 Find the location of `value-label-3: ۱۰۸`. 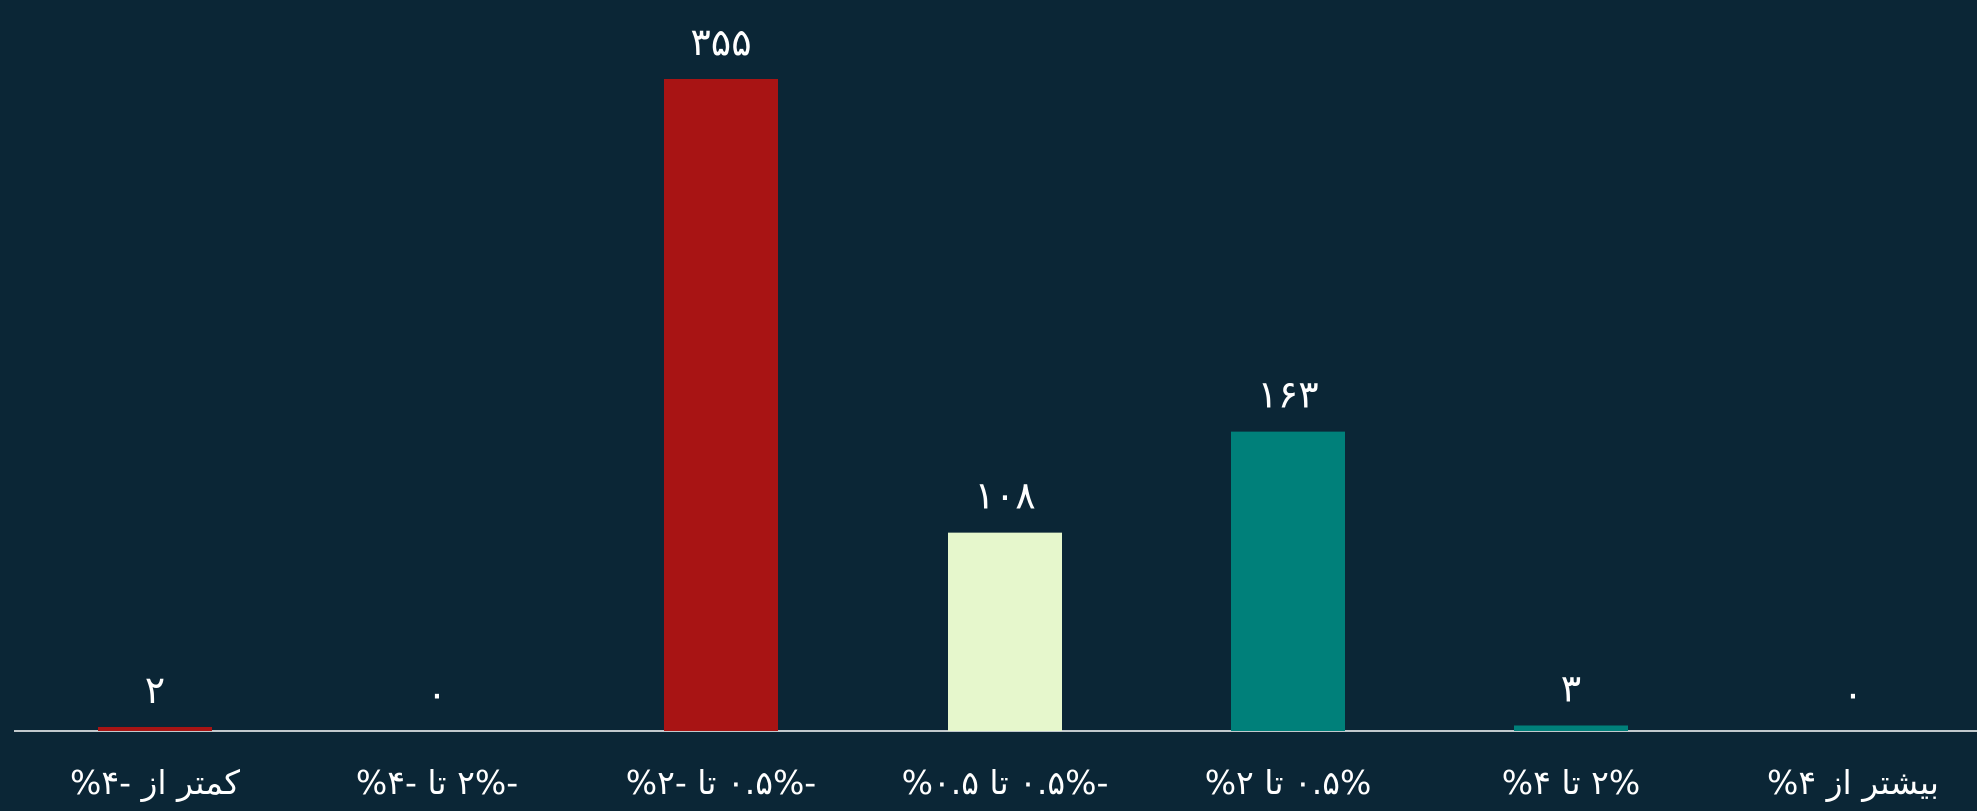

value-label-3: ۱۰۸ is located at coordinates (1004, 496).